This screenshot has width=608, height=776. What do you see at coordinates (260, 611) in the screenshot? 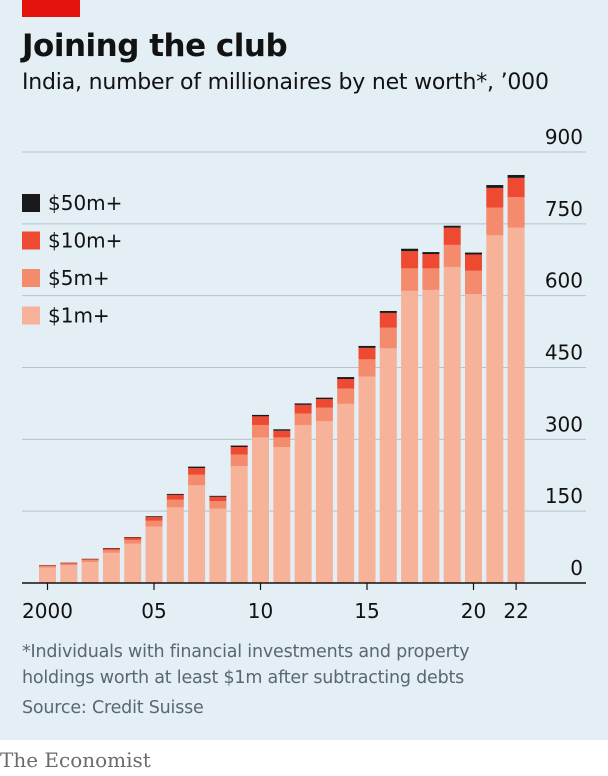
I see `x-tick-label: 10` at bounding box center [260, 611].